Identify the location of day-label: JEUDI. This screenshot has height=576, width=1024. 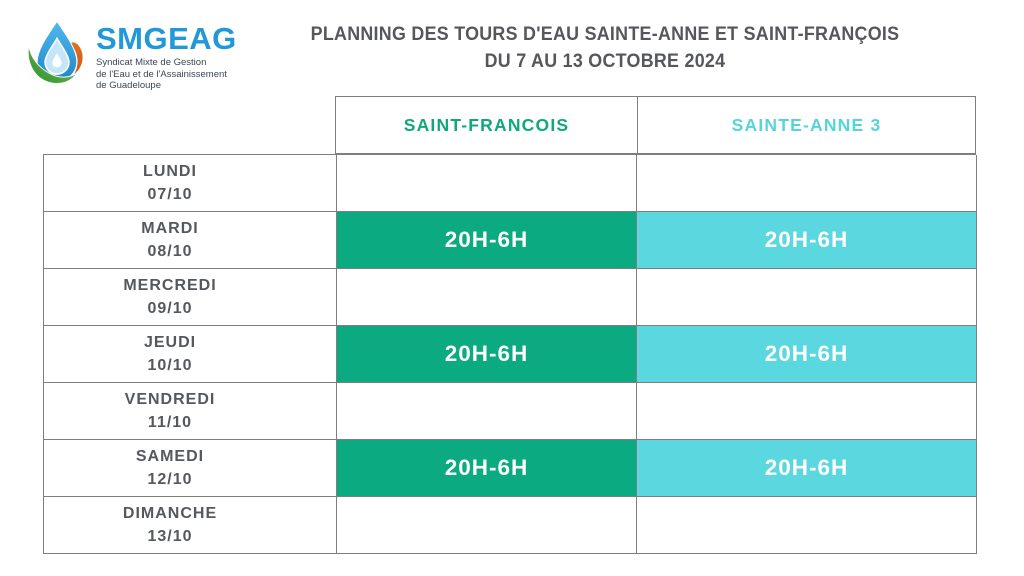
(170, 342).